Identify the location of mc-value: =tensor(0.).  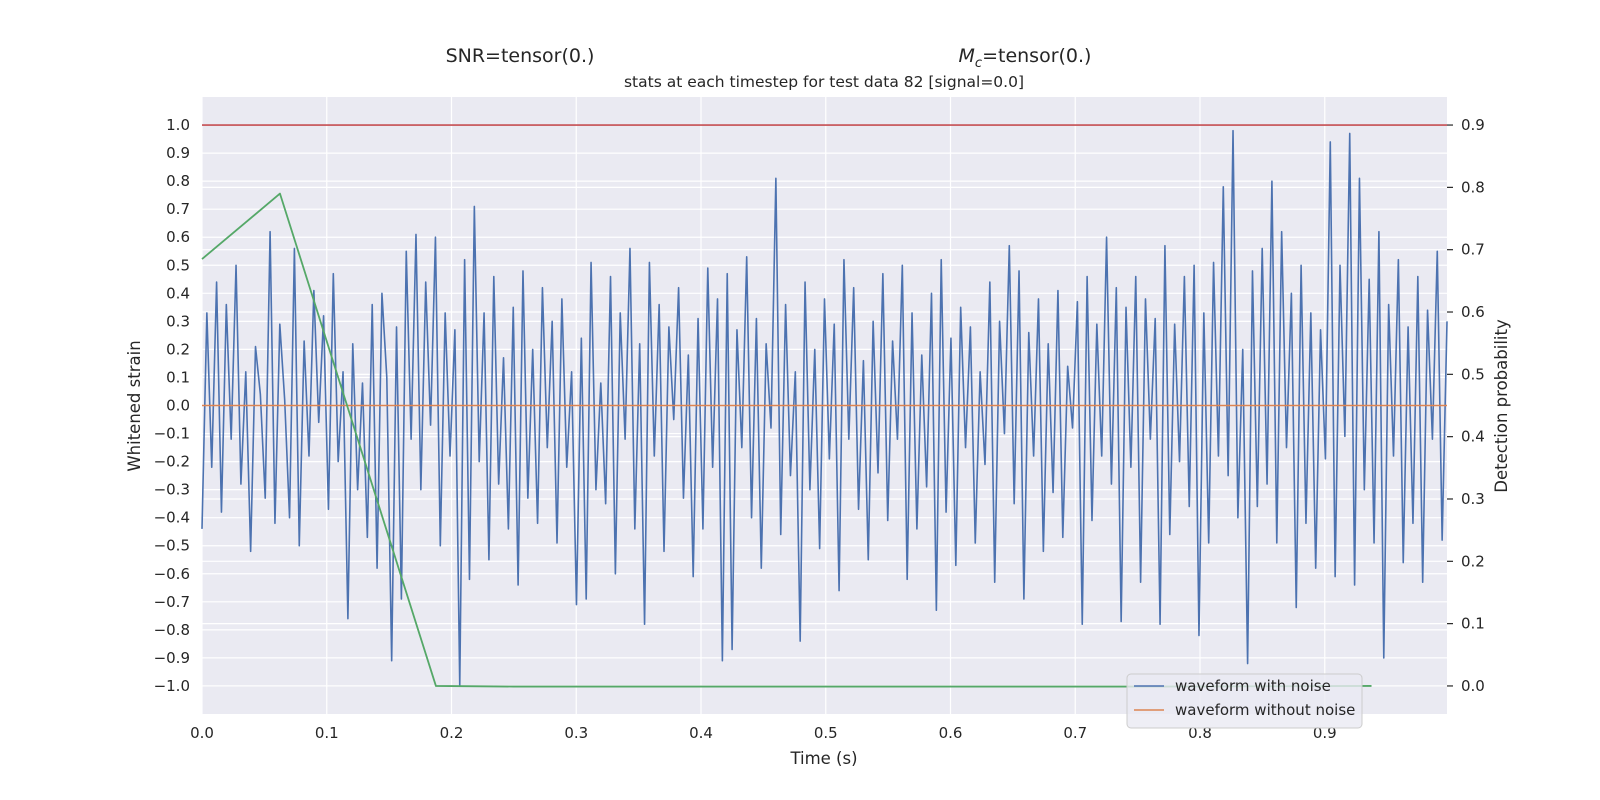
(1036, 56).